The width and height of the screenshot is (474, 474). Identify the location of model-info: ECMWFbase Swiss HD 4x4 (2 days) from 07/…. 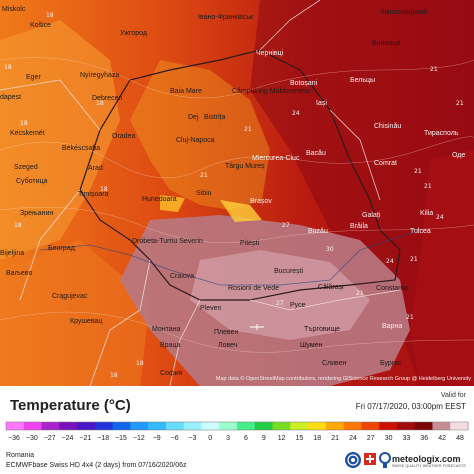
(96, 465).